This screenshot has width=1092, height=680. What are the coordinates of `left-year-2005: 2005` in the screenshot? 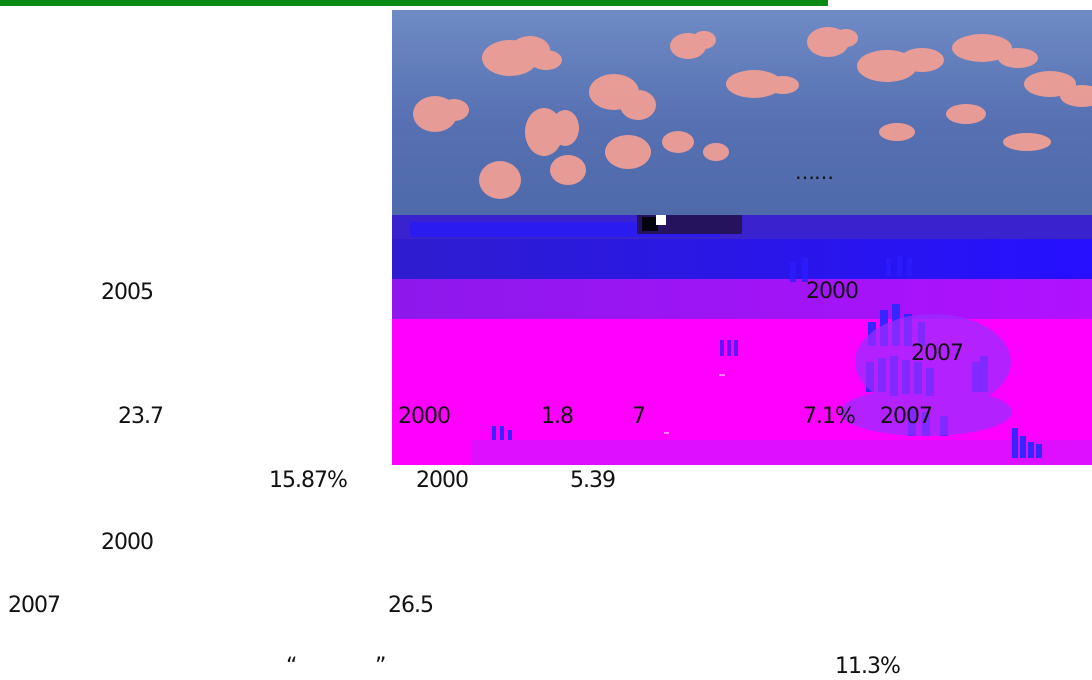 It's located at (127, 292).